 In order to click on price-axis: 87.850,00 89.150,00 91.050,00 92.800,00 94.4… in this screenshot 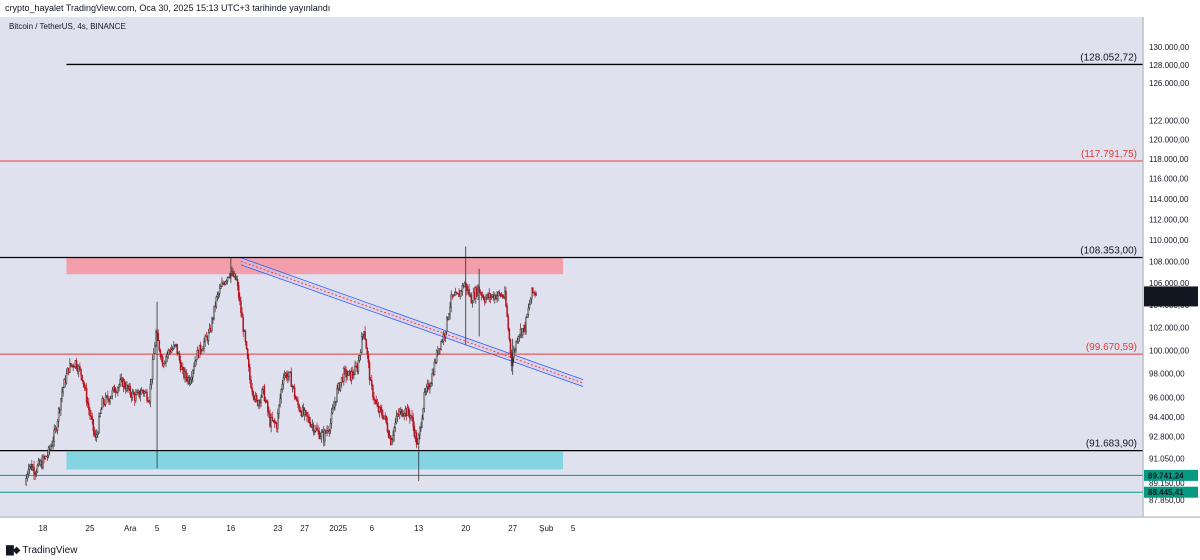, I will do `click(1171, 267)`.